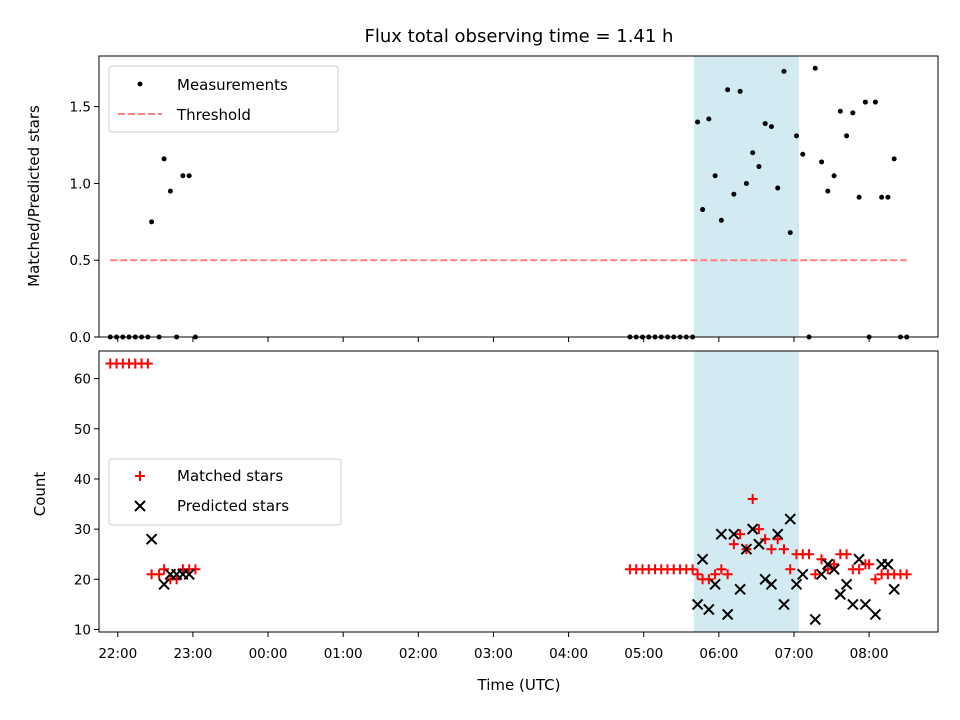 The height and width of the screenshot is (720, 960). Describe the element at coordinates (493, 339) in the screenshot. I see `x-ticks` at that location.